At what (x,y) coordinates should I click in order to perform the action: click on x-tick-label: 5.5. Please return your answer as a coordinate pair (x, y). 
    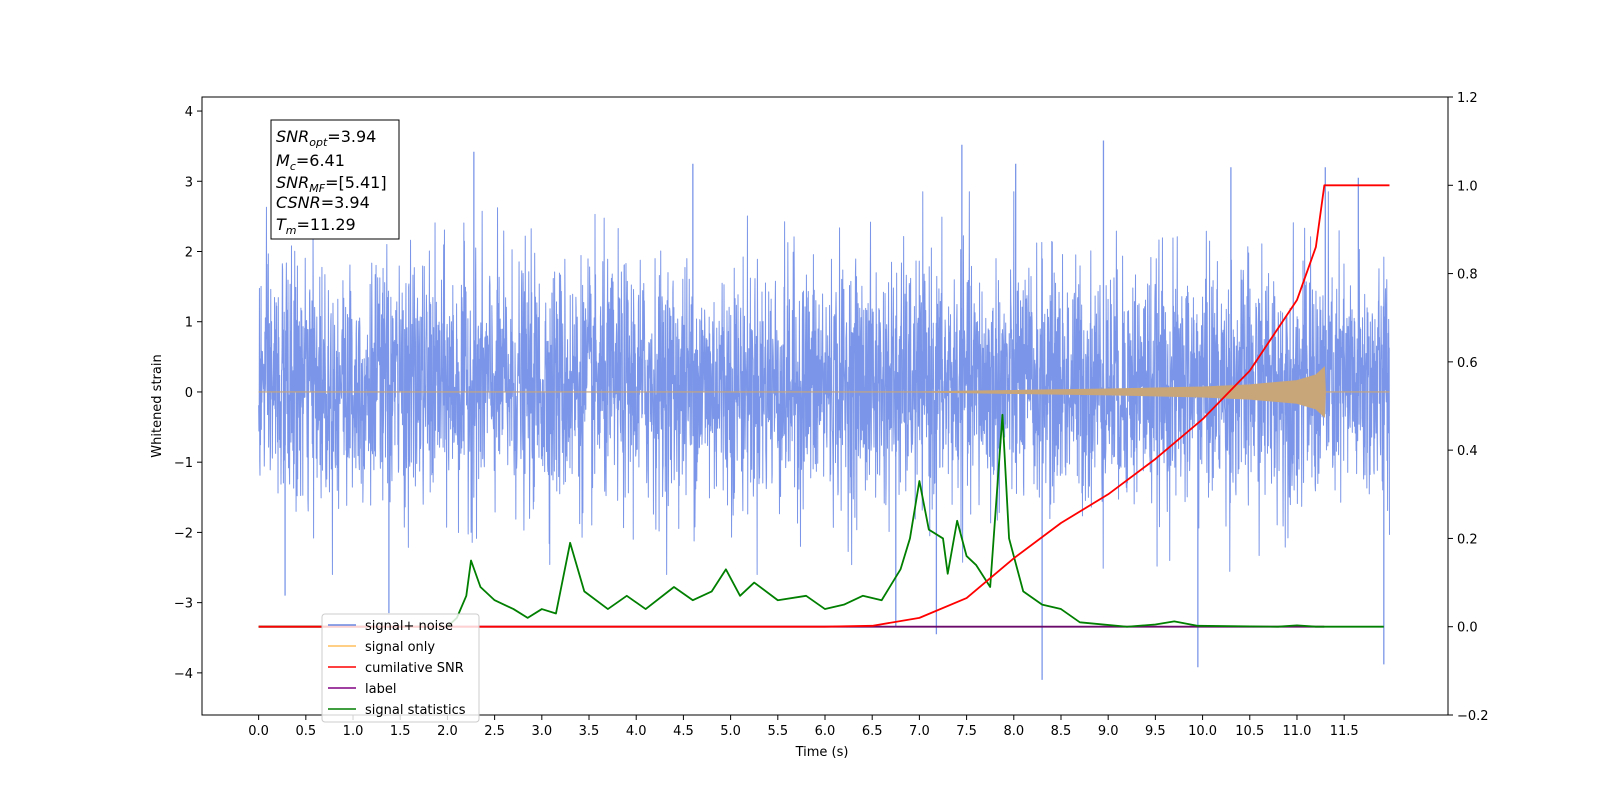
    Looking at the image, I should click on (777, 731).